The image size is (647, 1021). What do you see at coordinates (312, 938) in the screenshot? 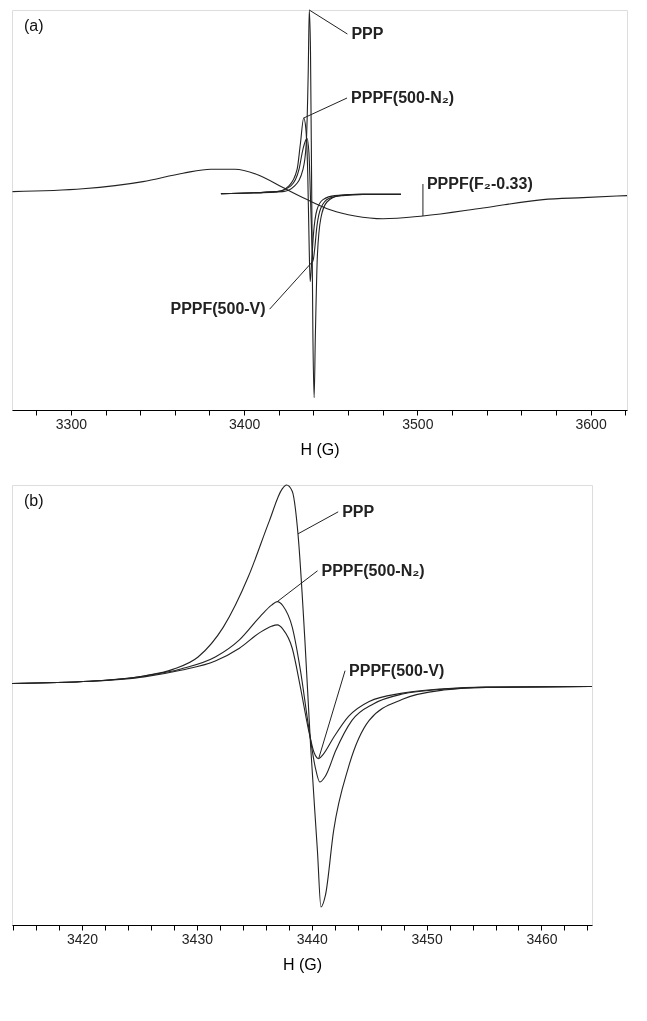
I see `x-tick-label: 3440` at bounding box center [312, 938].